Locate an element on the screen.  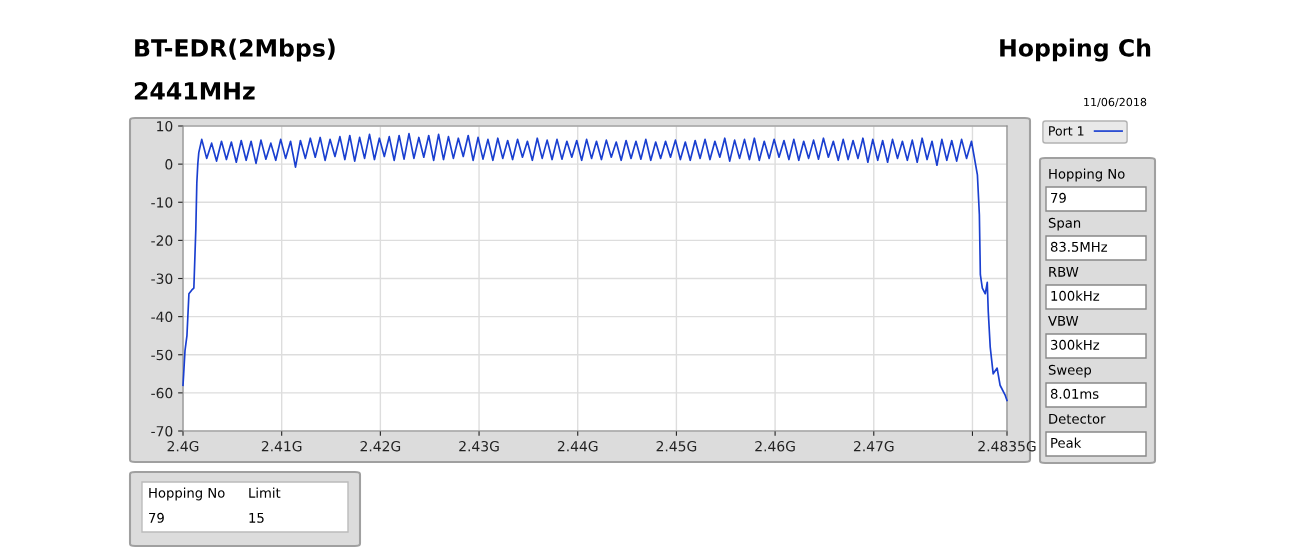
text: Detector is located at coordinates (1077, 419).